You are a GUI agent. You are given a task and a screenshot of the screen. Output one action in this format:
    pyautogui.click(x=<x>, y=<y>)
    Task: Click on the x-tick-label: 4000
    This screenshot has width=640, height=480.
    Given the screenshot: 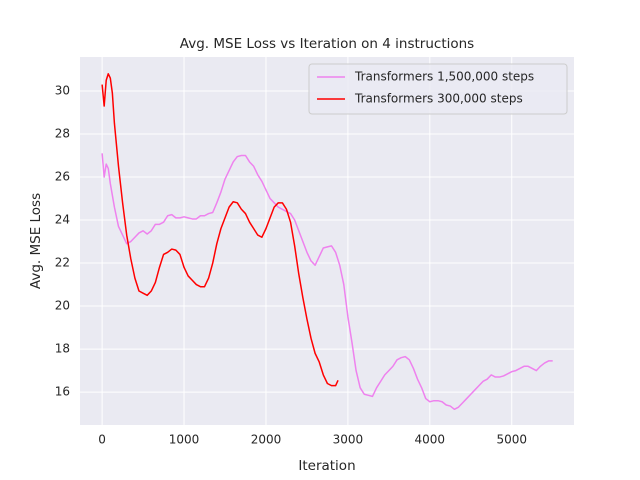 What is the action you would take?
    pyautogui.click(x=430, y=440)
    